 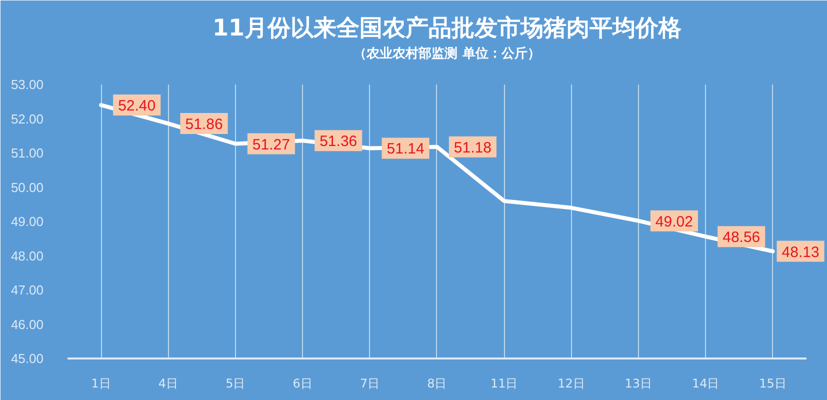 What do you see at coordinates (339, 141) in the screenshot?
I see `data-label: 51.36` at bounding box center [339, 141].